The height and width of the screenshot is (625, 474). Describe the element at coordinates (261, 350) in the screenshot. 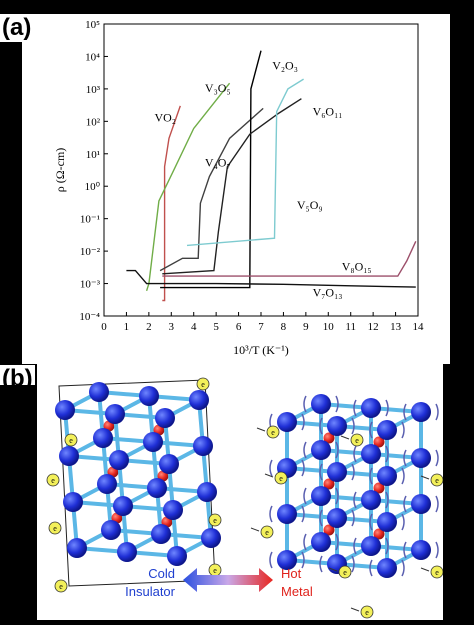

I see `x-axis-label: 10³/T (K⁻¹)` at that location.